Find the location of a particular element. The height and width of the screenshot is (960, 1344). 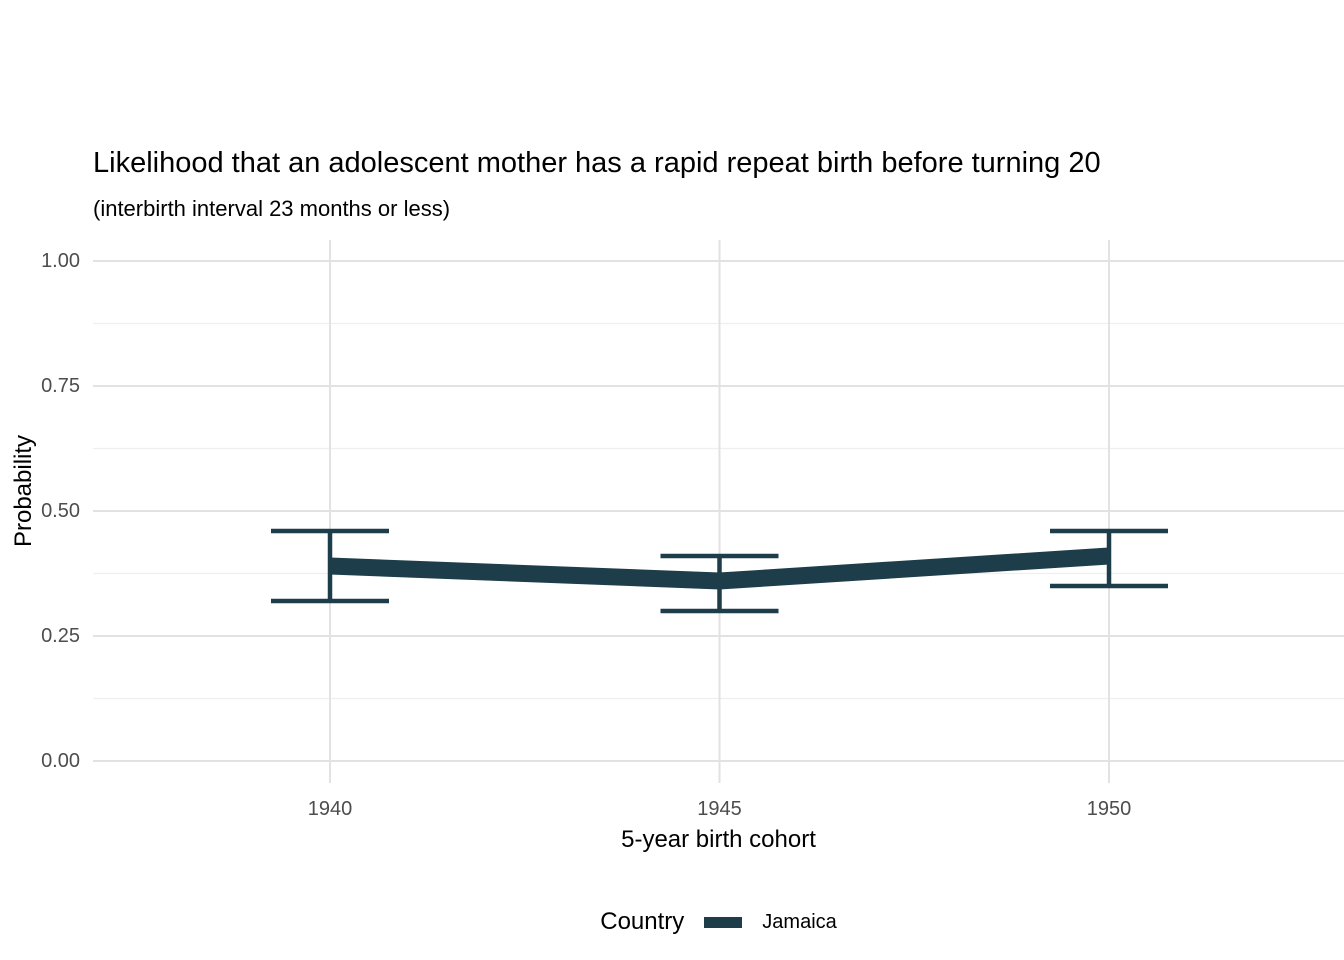

y-tick-label: 0.25 is located at coordinates (60, 636).